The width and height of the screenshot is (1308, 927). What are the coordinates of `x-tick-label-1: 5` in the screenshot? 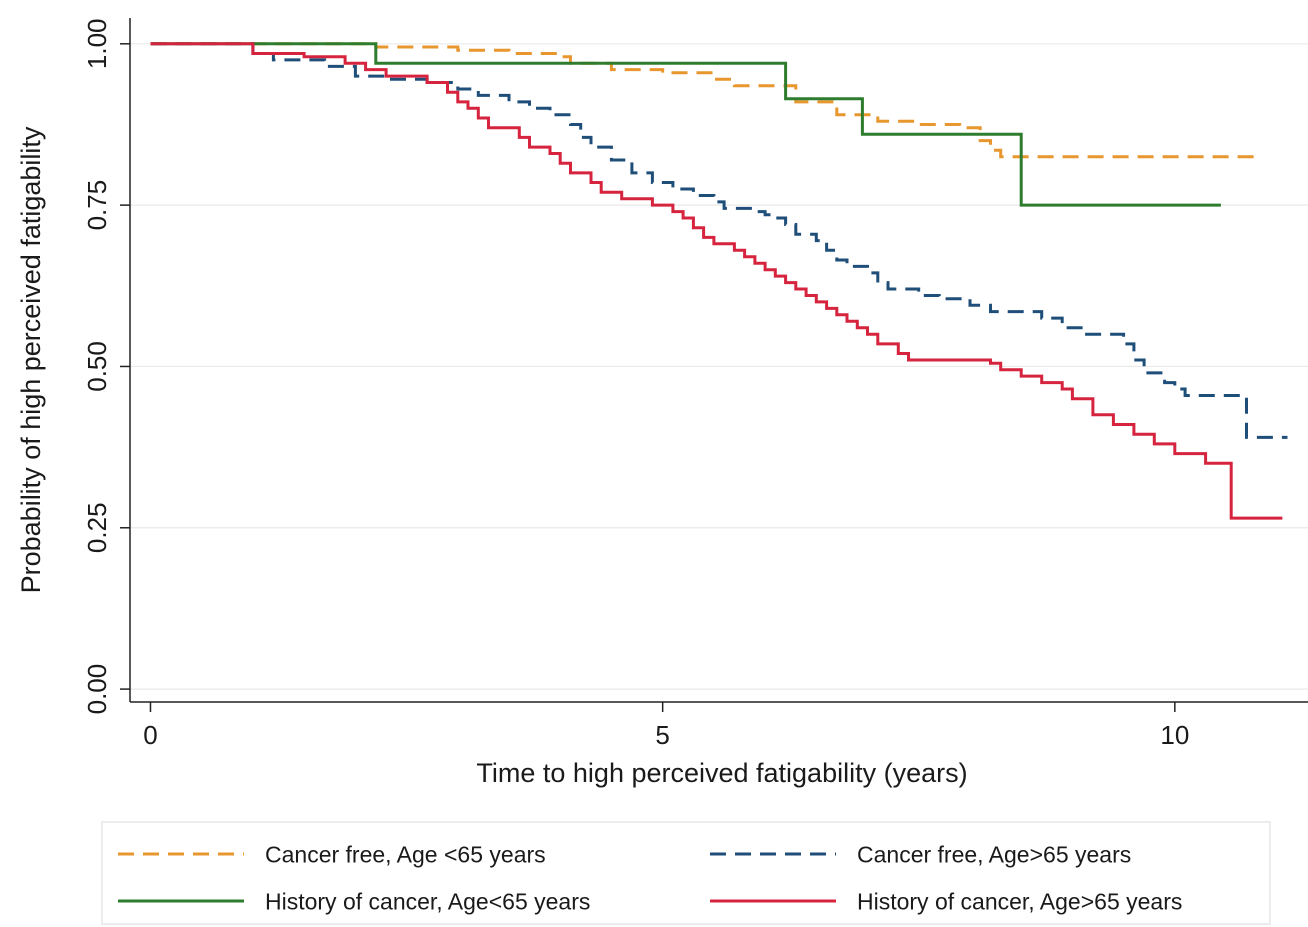 It's located at (662, 735).